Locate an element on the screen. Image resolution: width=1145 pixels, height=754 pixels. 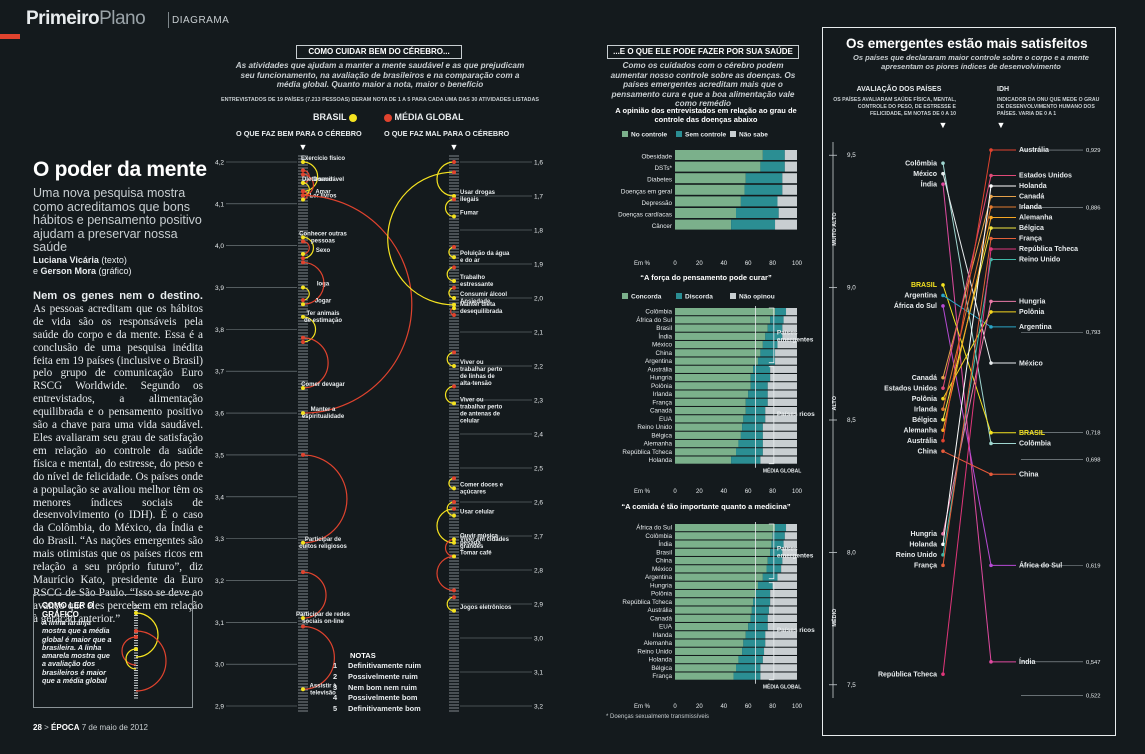
group-label-rich: Países ricos is located at coordinates (796, 414).